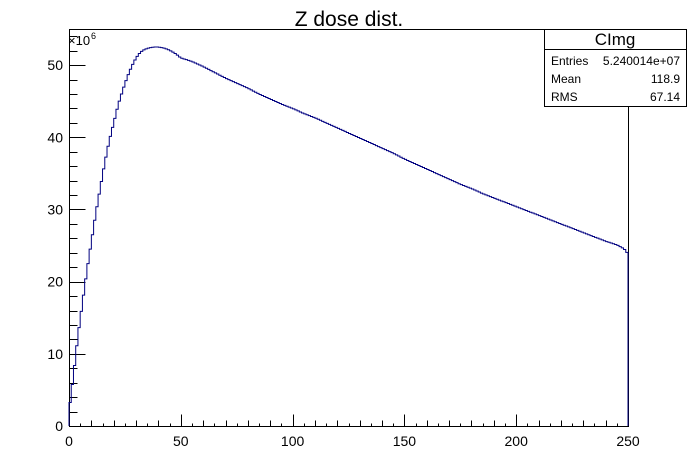 The height and width of the screenshot is (474, 698). Describe the element at coordinates (665, 97) in the screenshot. I see `stats-value-rms: 67.14` at that location.